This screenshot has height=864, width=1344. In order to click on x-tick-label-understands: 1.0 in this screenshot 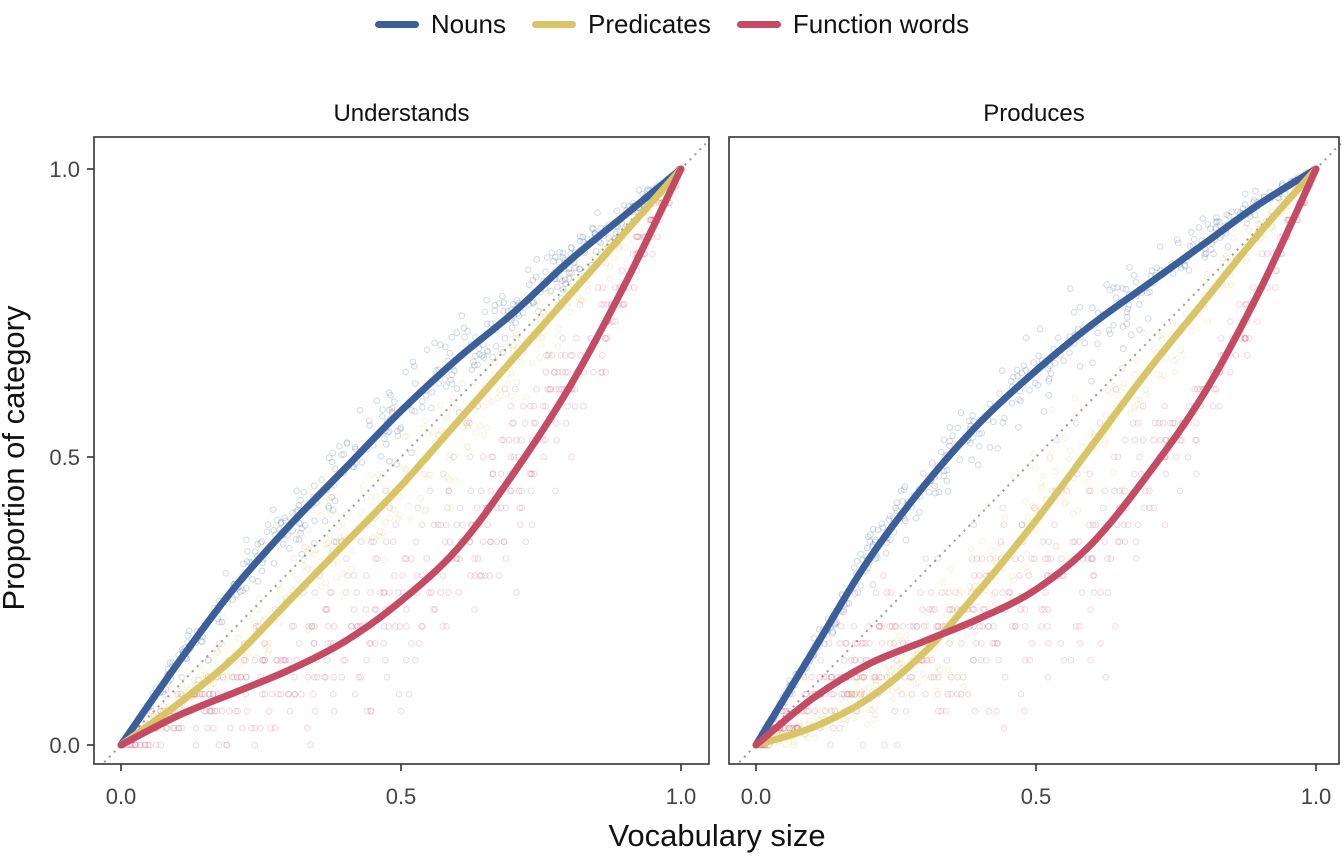, I will do `click(681, 796)`.